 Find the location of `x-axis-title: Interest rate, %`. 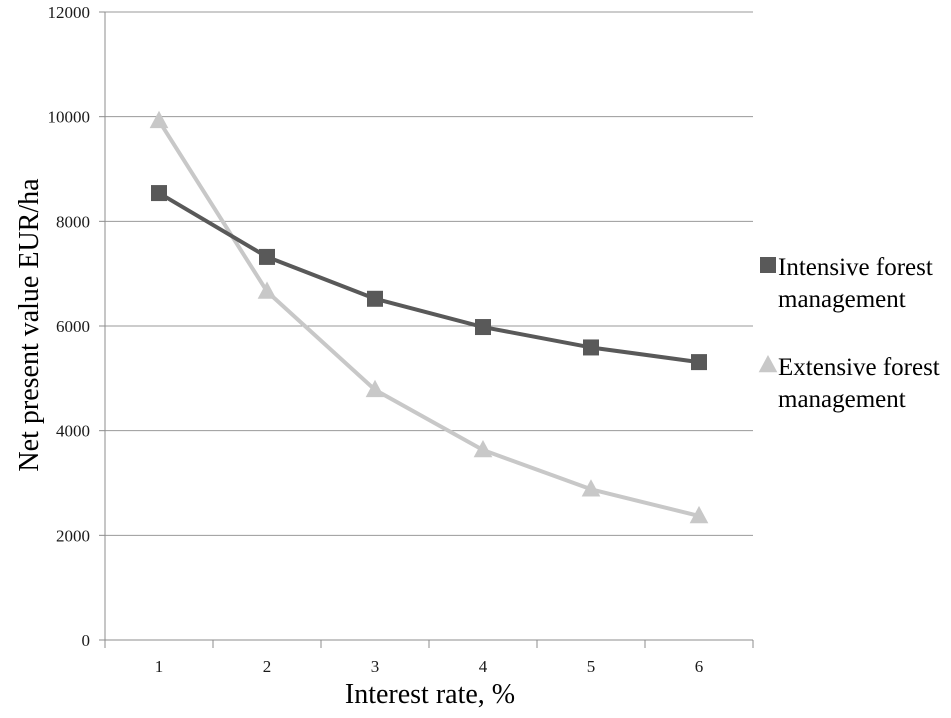

x-axis-title: Interest rate, % is located at coordinates (430, 694).